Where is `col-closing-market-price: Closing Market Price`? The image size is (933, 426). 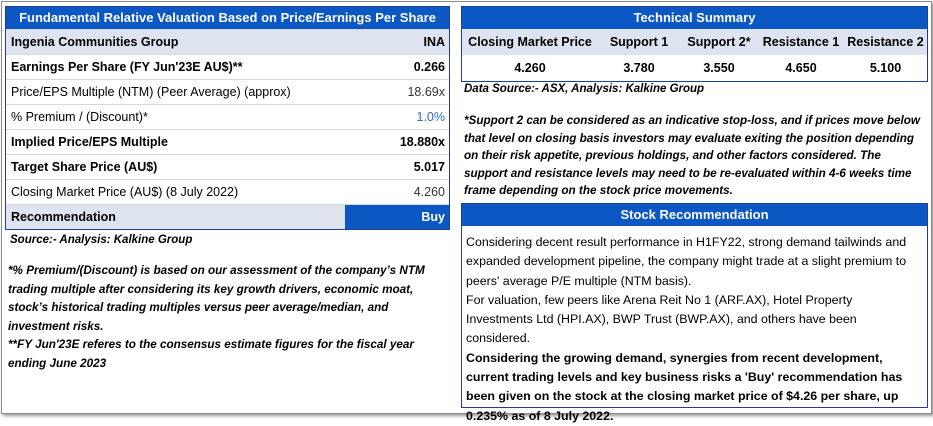
col-closing-market-price: Closing Market Price is located at coordinates (530, 42).